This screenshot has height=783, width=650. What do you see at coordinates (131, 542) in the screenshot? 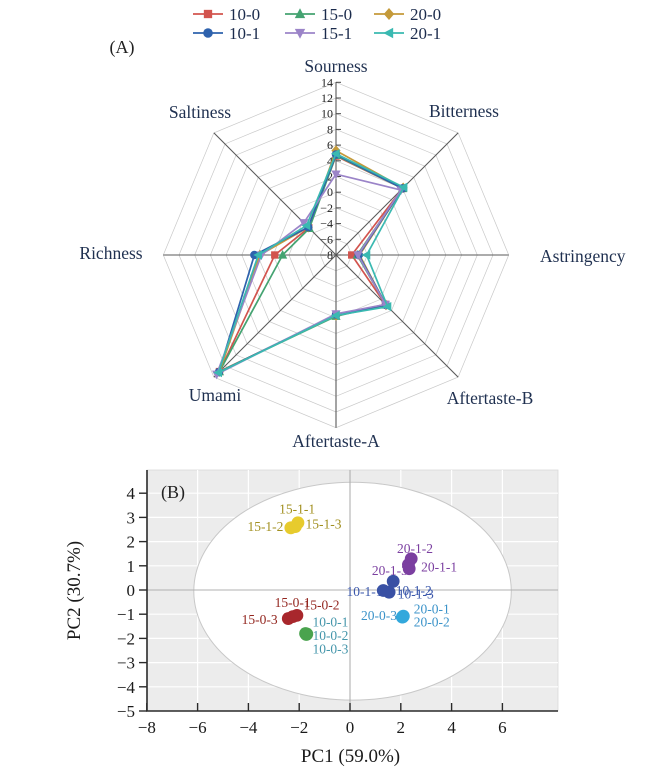
I see `pca-ytick-label: 2` at bounding box center [131, 542].